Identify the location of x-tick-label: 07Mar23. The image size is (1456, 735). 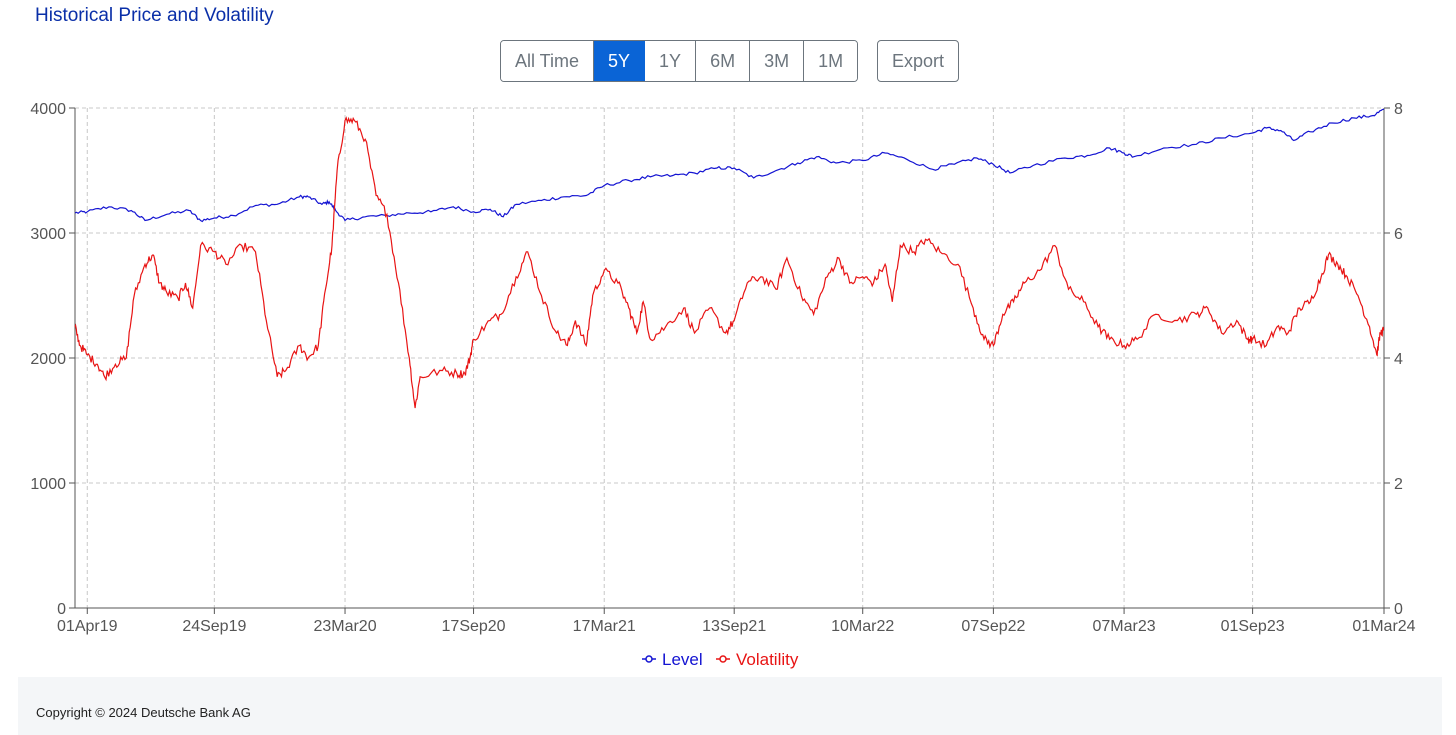
(1123, 626).